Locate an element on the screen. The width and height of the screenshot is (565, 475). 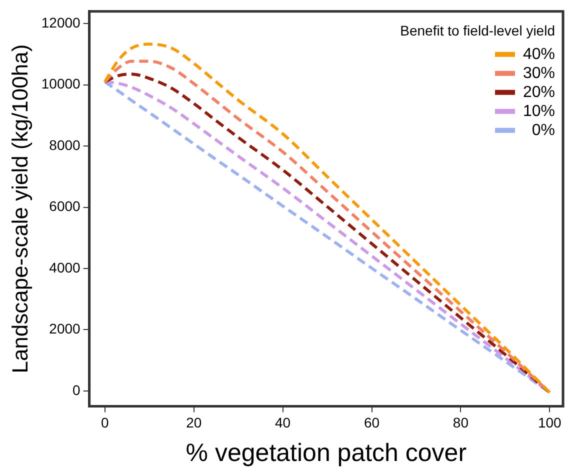
x-tick-label: 20 is located at coordinates (194, 422).